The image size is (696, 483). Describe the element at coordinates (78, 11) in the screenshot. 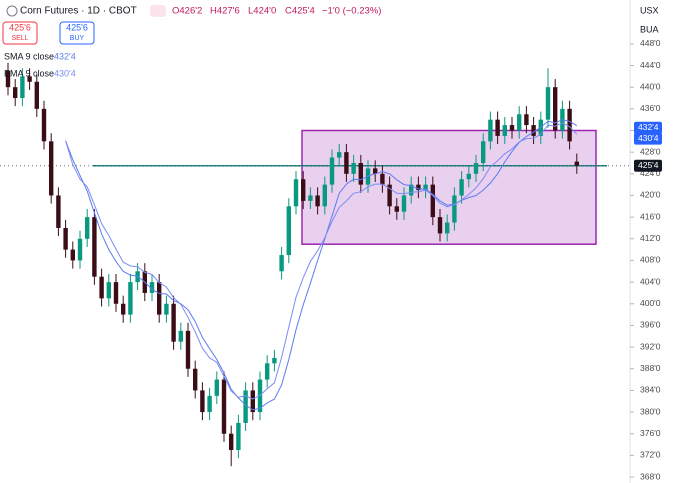

I see `chart-title: Corn Futures · 1D · CBOT` at that location.